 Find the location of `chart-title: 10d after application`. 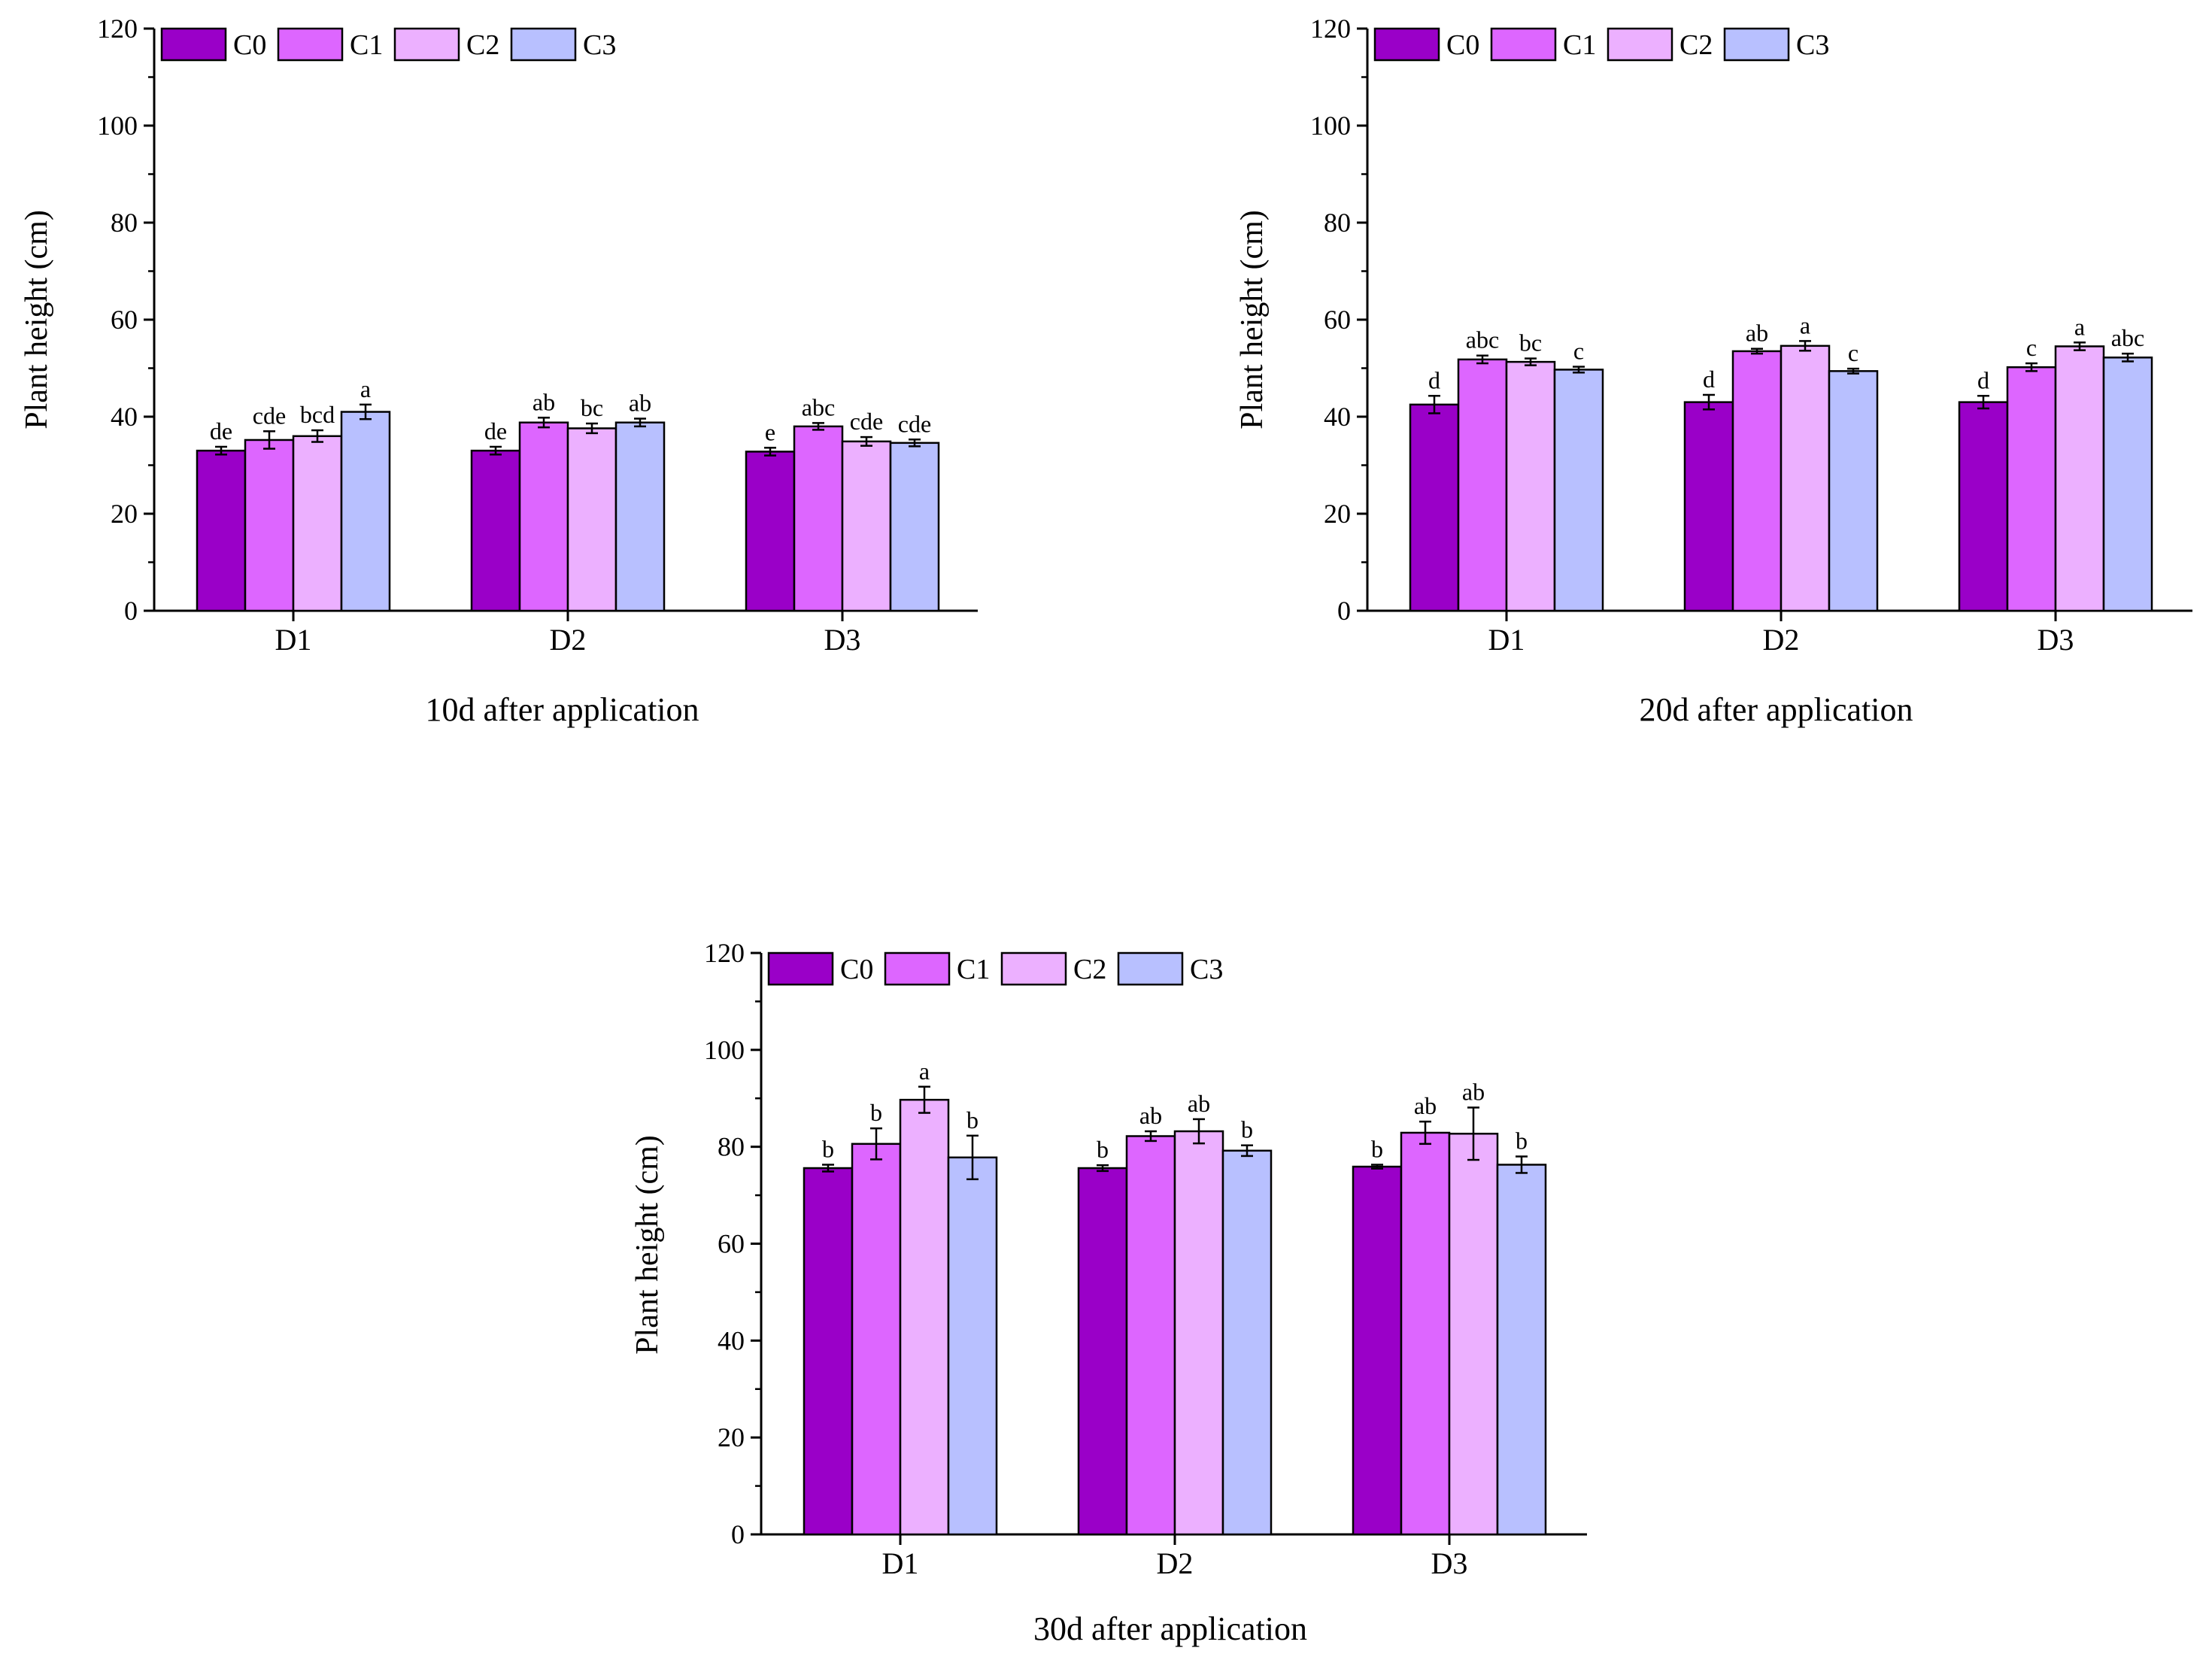

chart-title: 10d after application is located at coordinates (562, 709).